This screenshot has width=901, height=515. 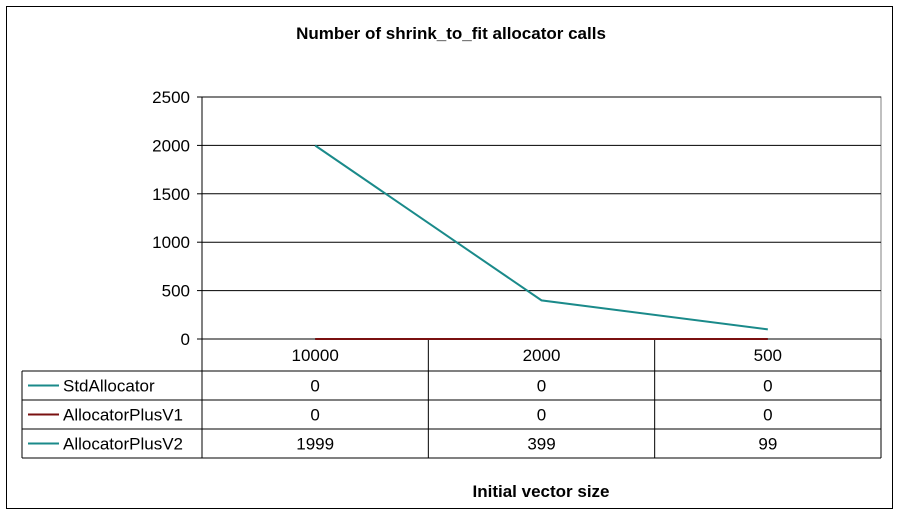 What do you see at coordinates (176, 291) in the screenshot?
I see `y-tick-label: 500` at bounding box center [176, 291].